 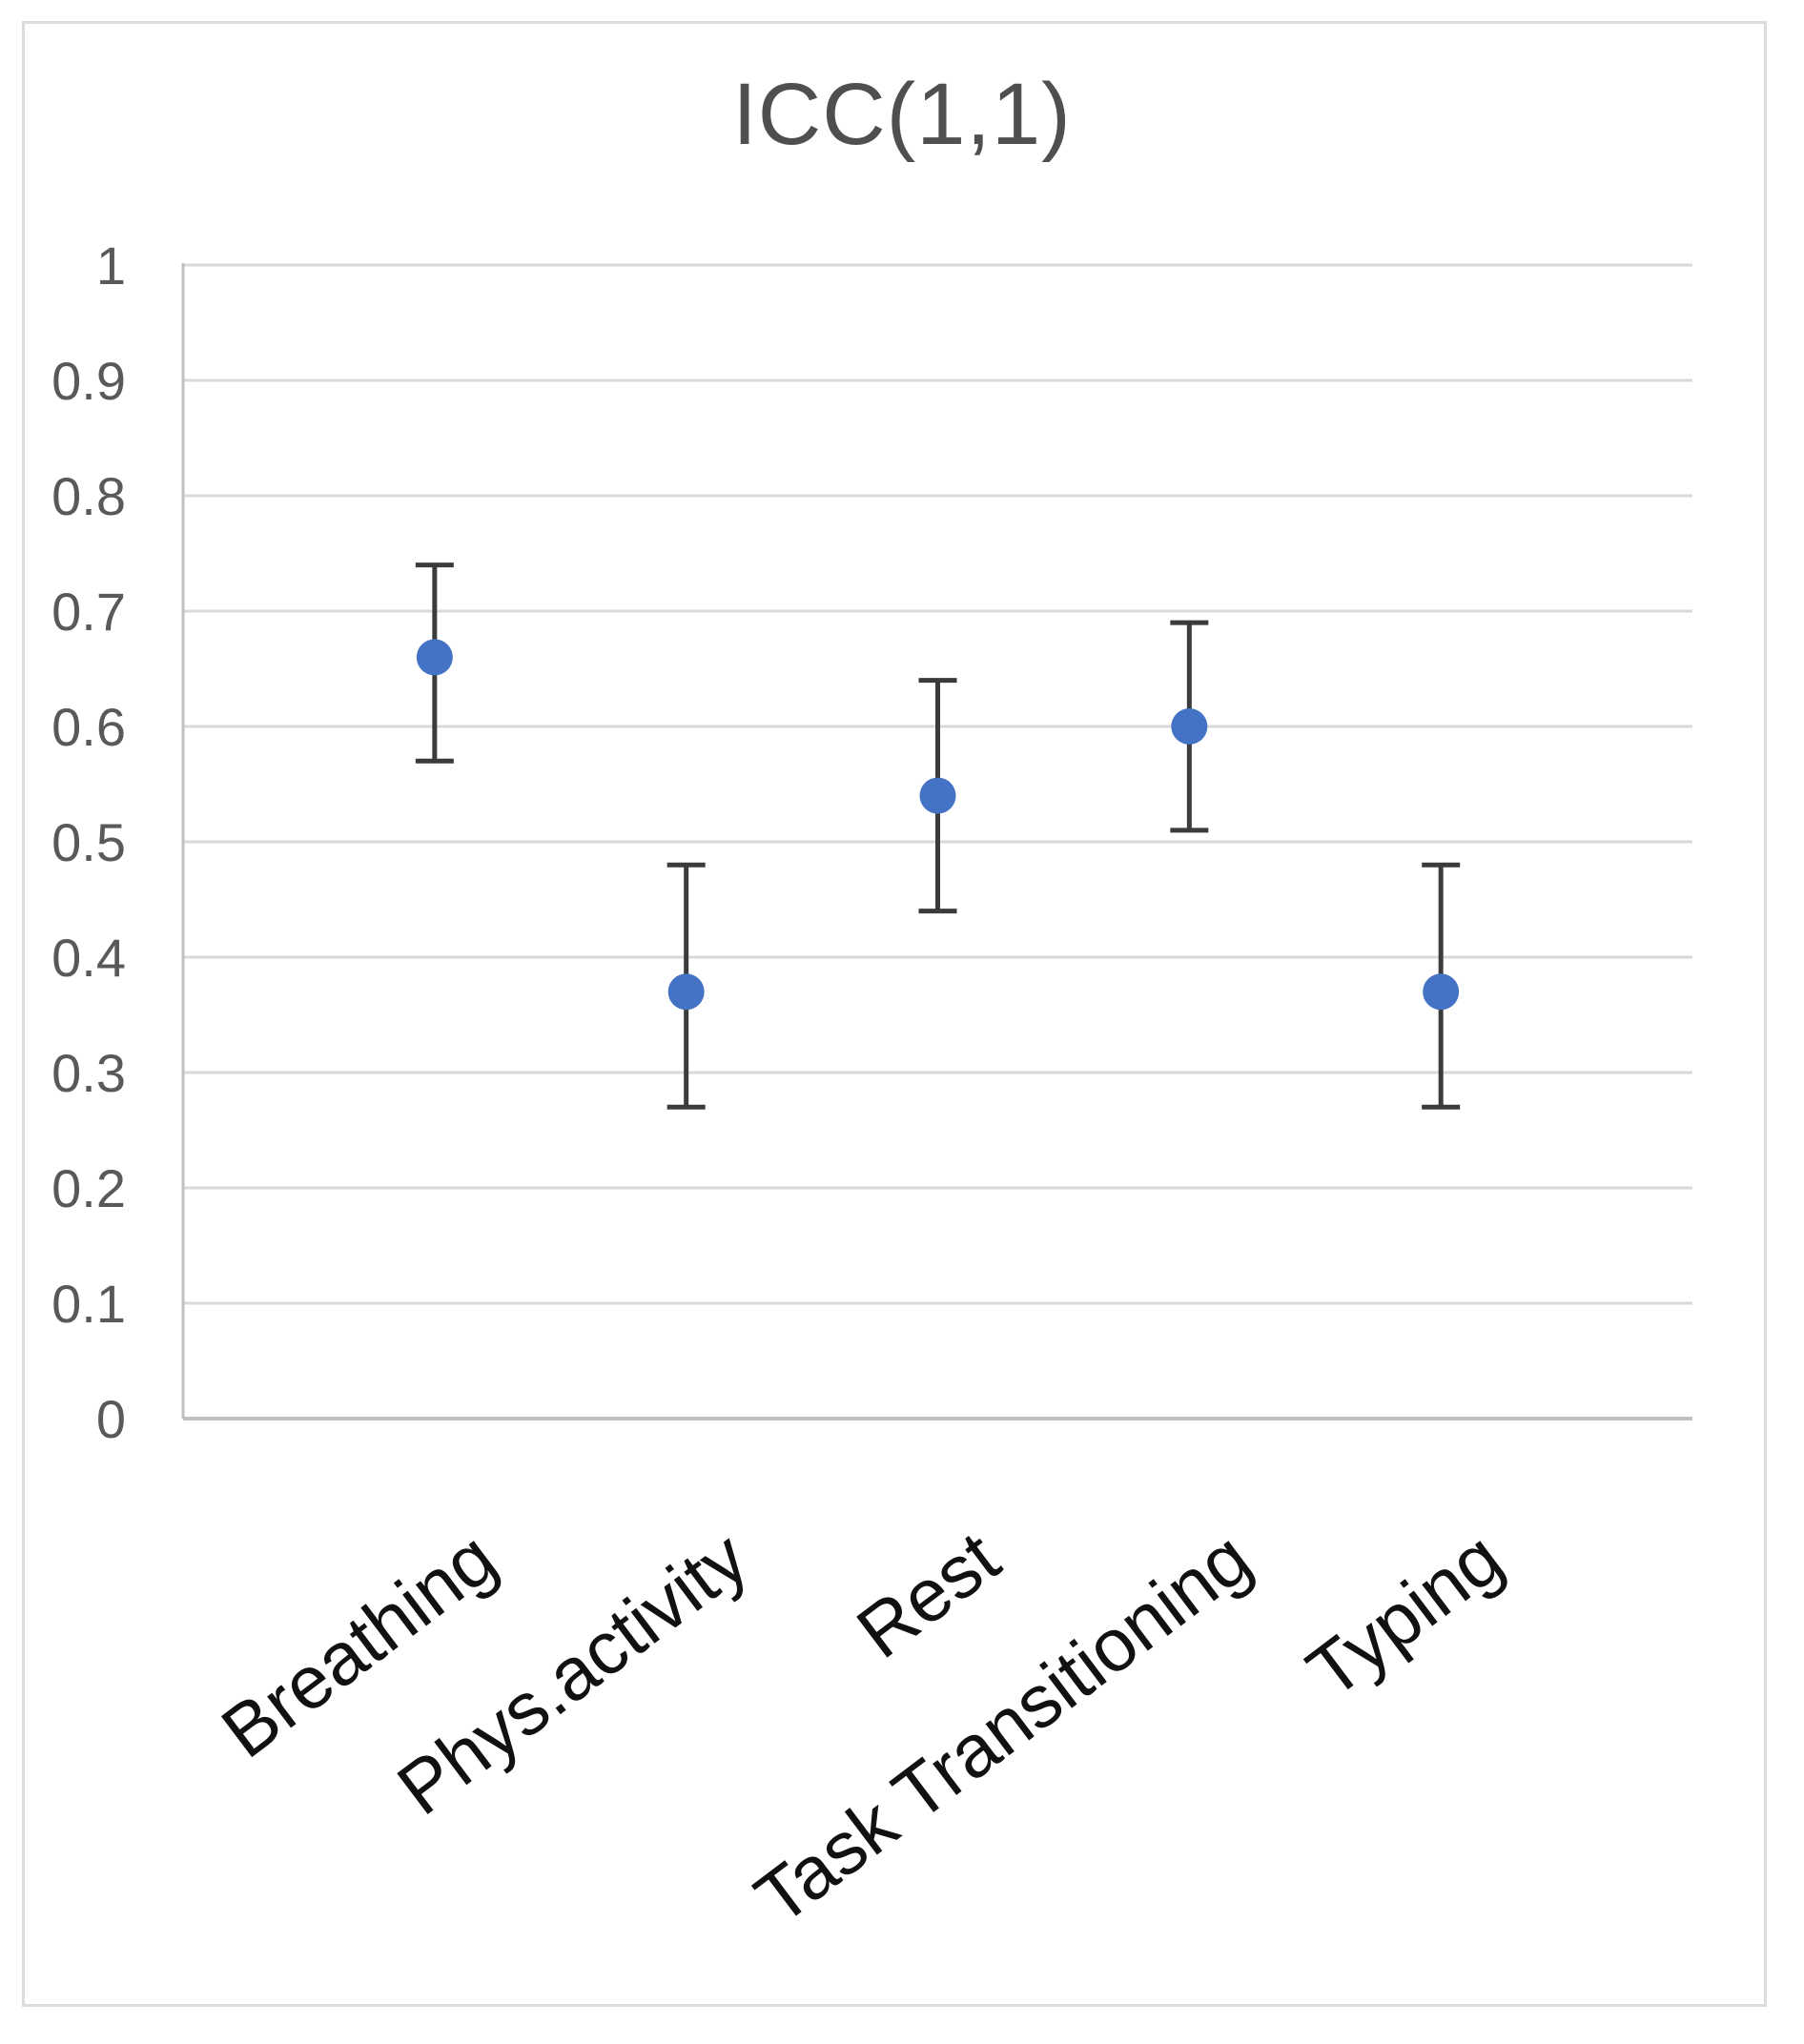 I want to click on x-category-label: Typing, so click(x=1404, y=1614).